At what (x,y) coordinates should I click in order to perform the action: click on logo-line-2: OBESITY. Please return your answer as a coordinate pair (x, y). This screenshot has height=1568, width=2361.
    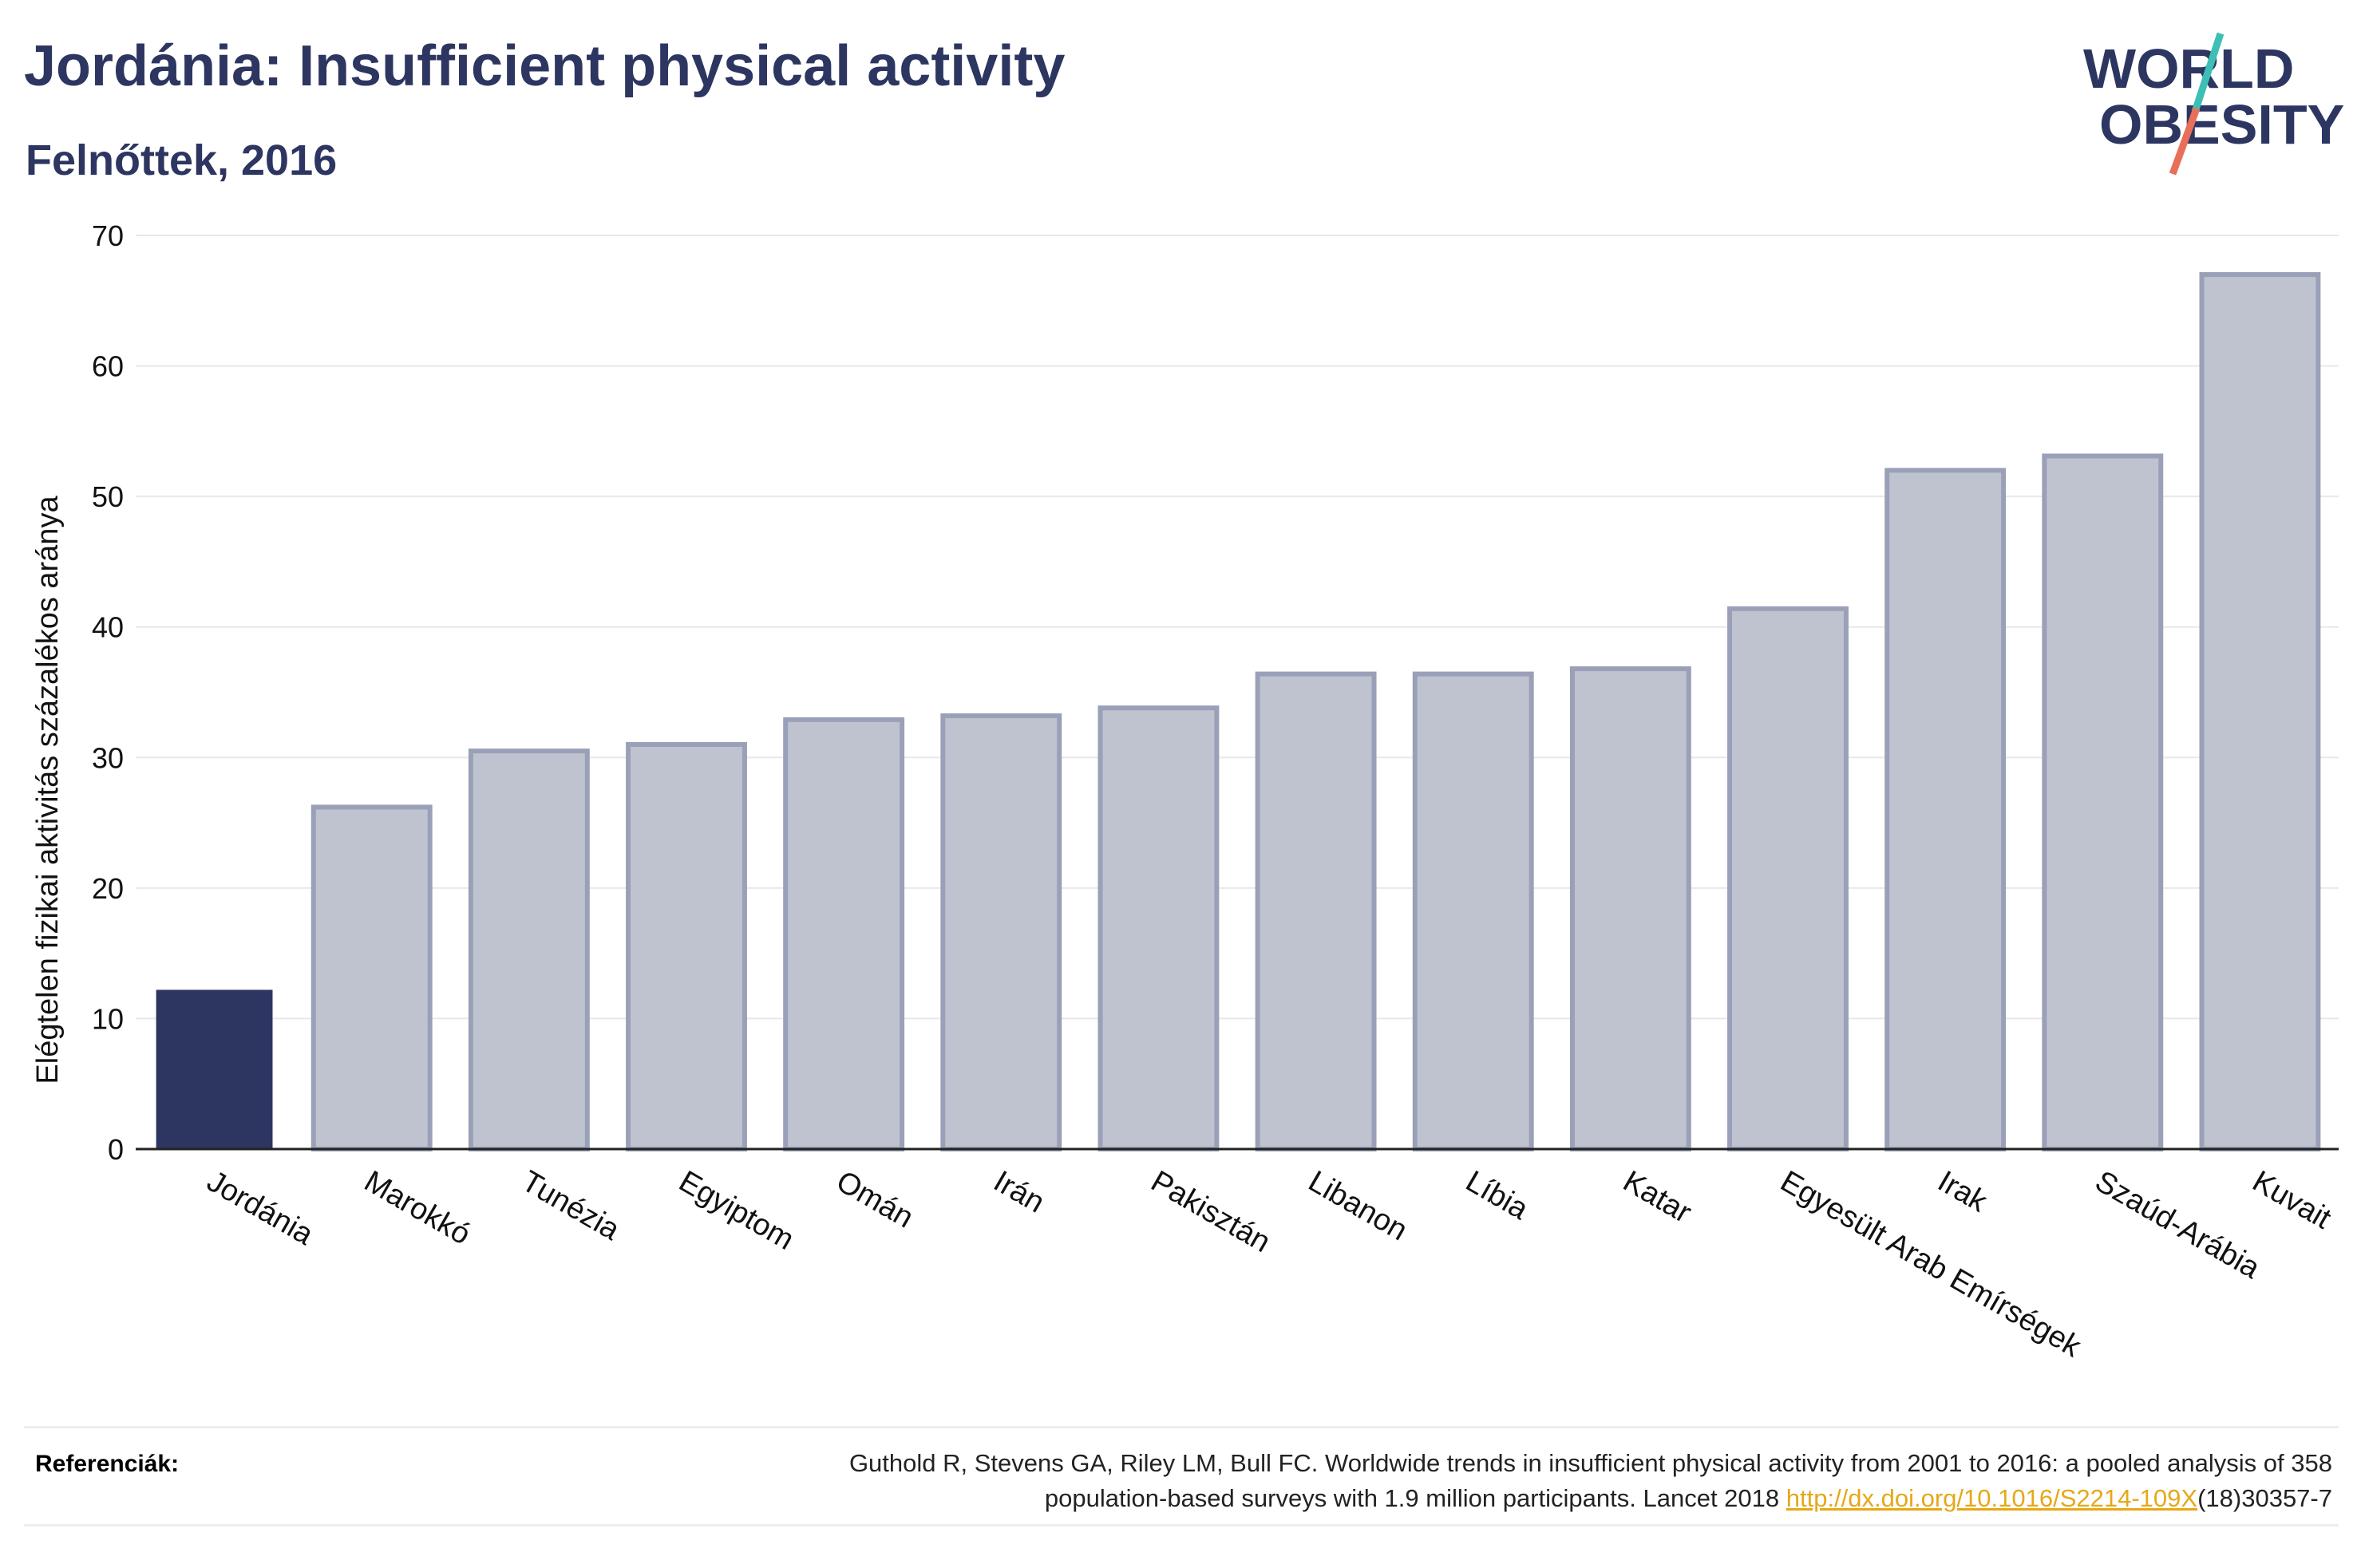
    Looking at the image, I should click on (2221, 124).